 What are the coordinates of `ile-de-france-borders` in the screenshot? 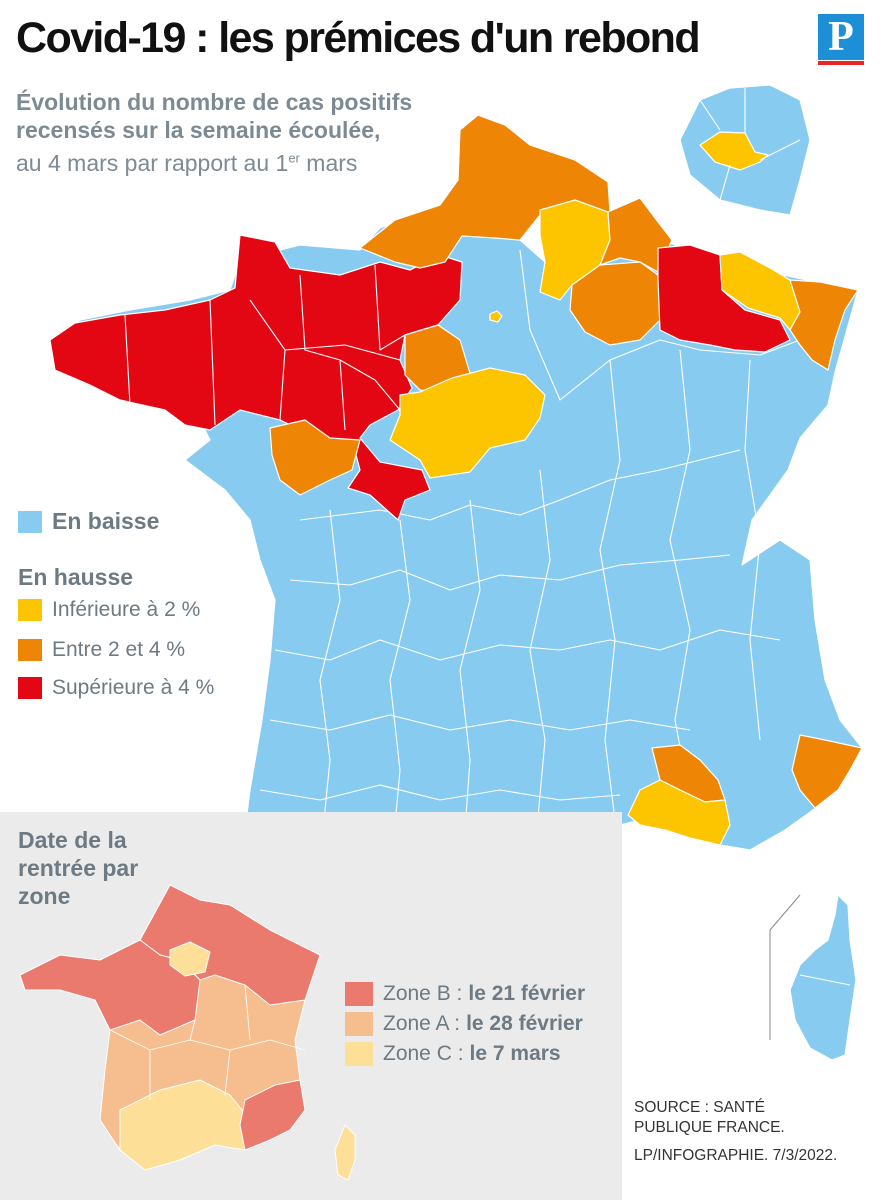 It's located at (750, 144).